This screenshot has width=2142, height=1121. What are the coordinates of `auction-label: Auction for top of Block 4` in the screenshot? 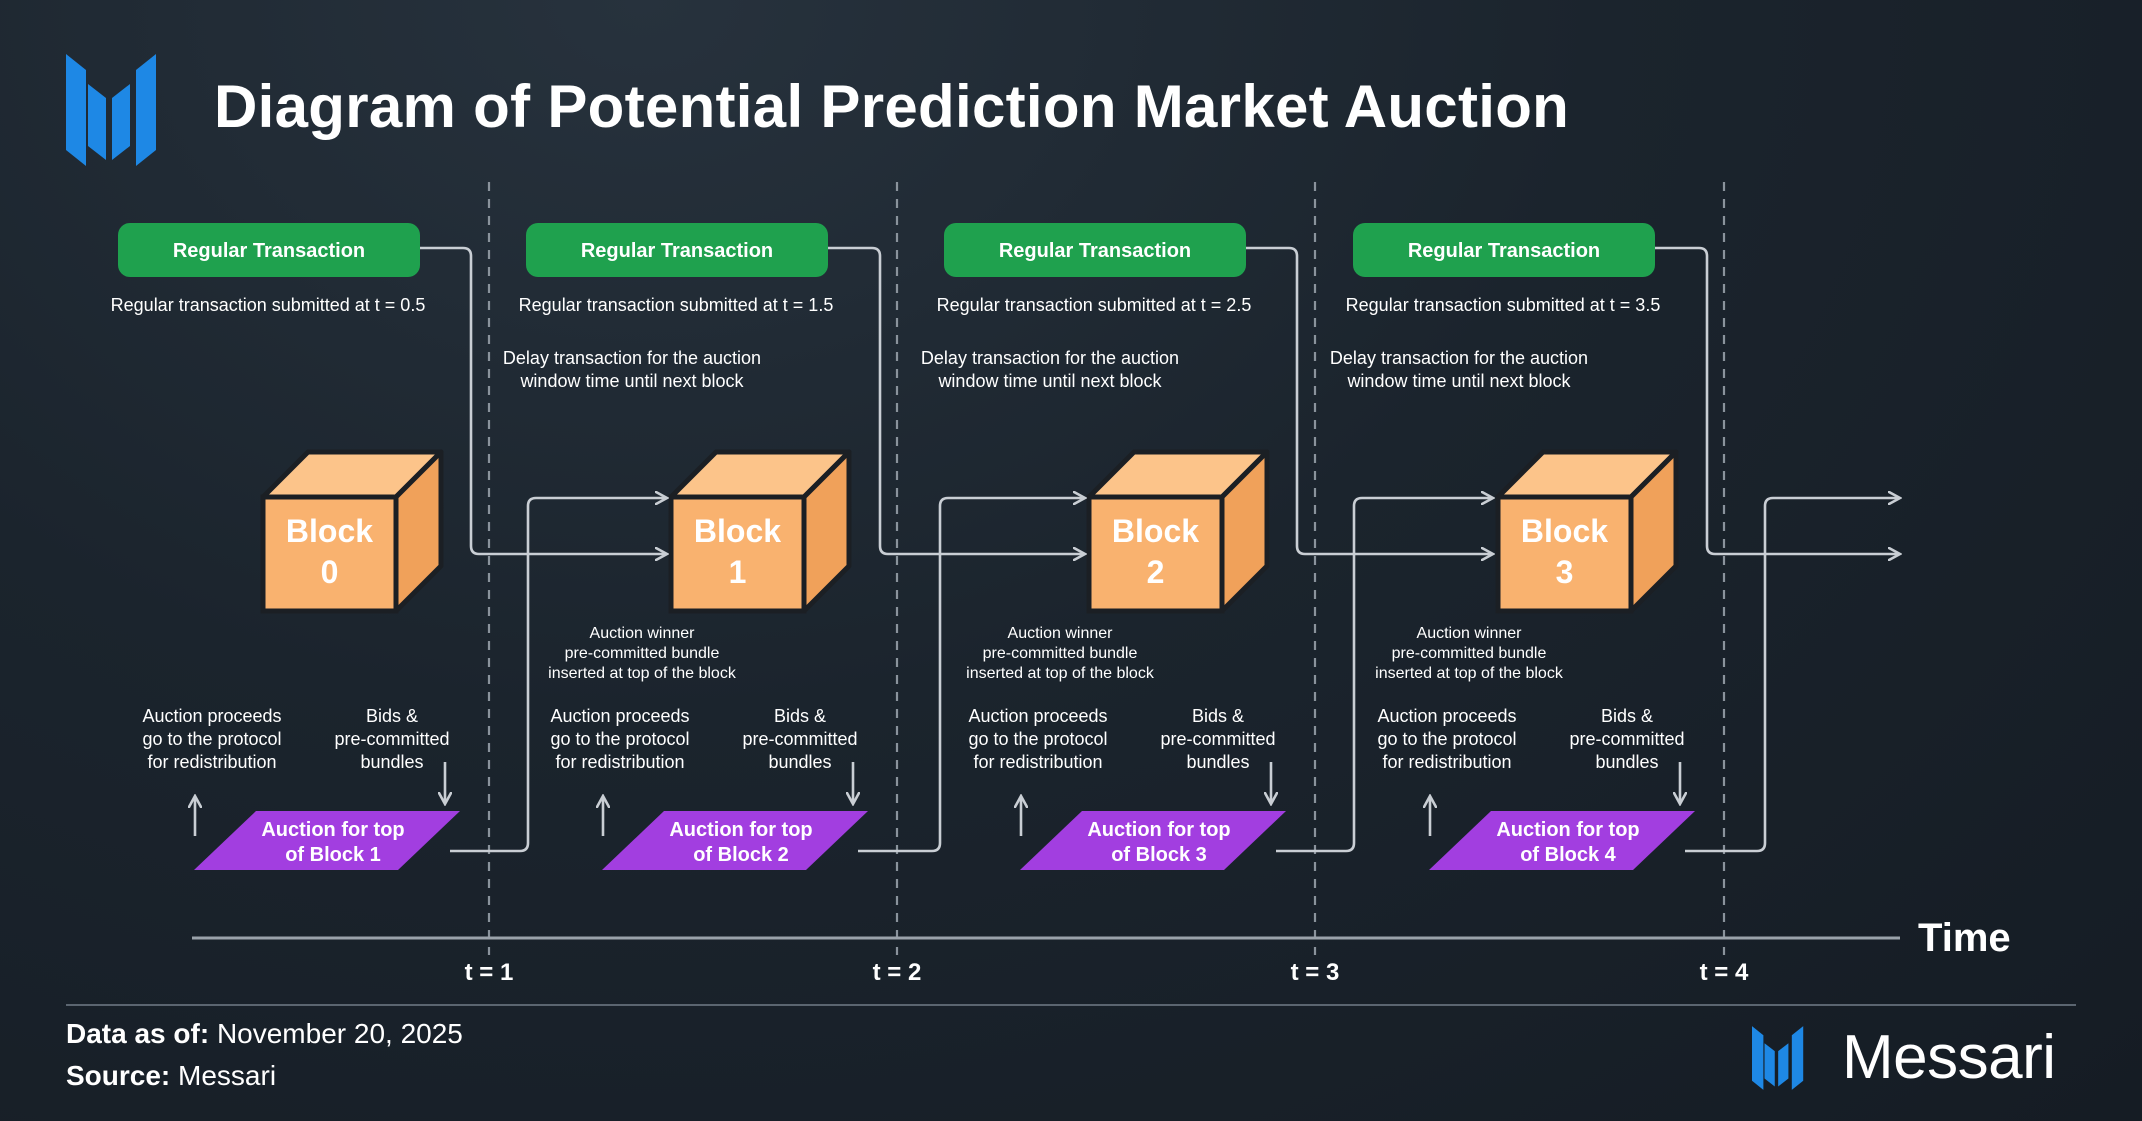 It's located at (1567, 842).